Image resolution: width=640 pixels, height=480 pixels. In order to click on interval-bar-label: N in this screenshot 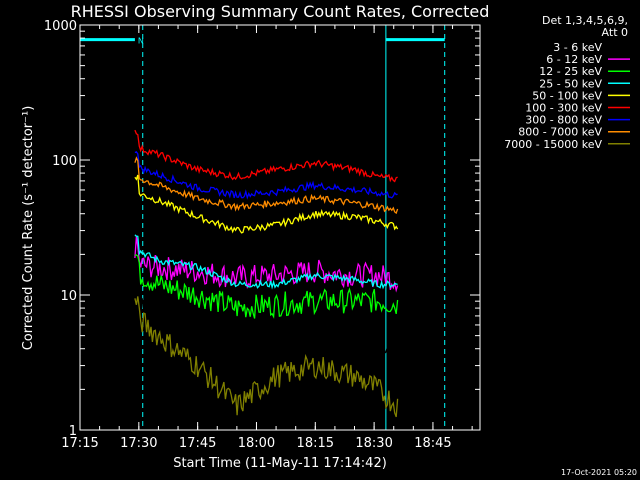, I will do `click(141, 41)`.